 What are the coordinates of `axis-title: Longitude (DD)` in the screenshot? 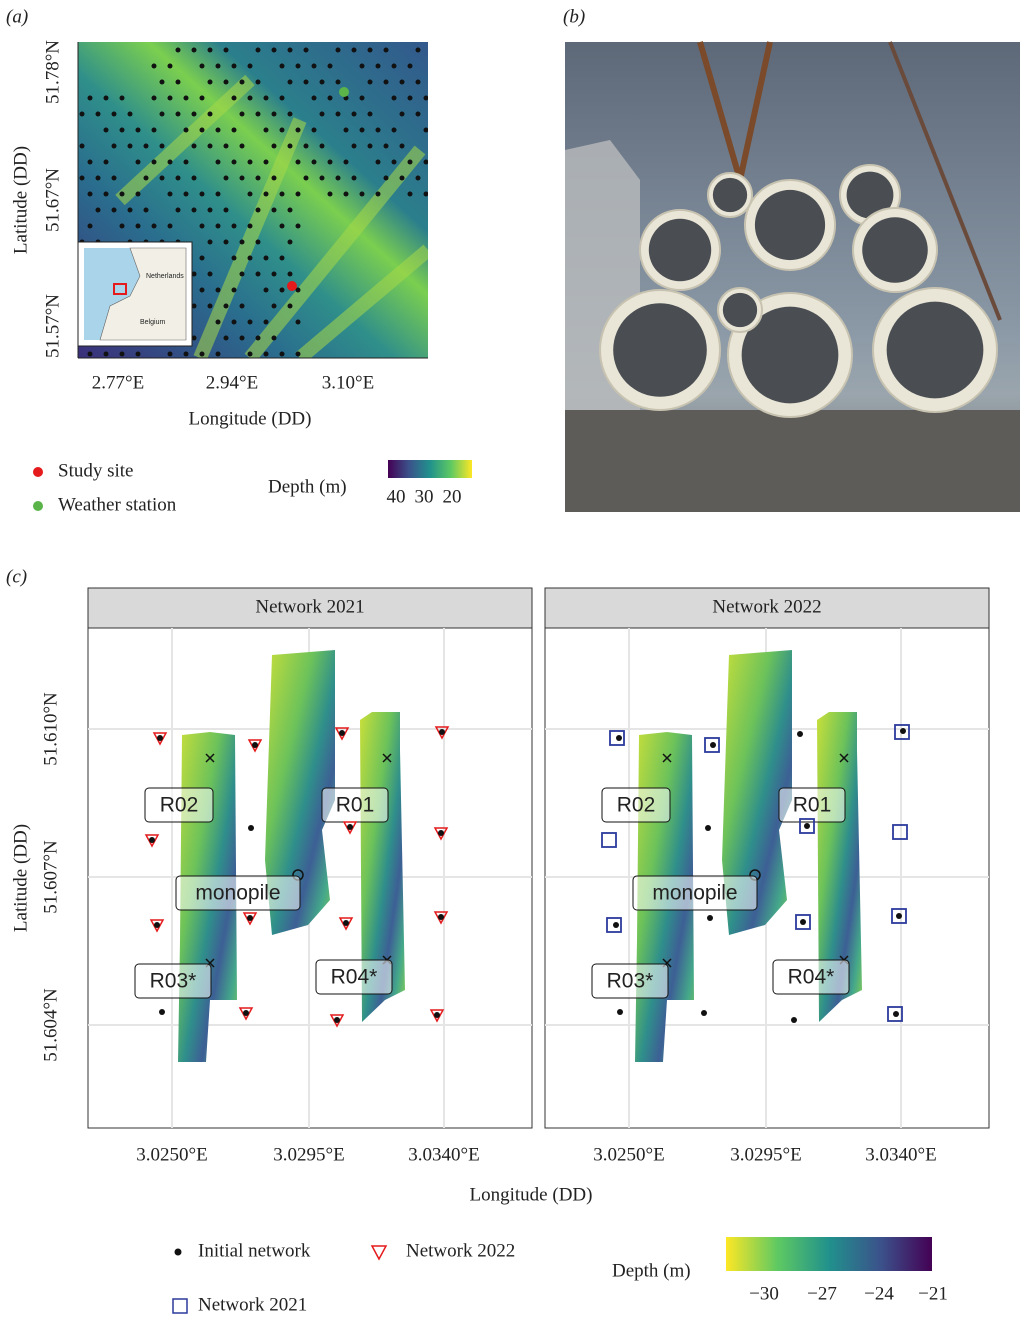 It's located at (531, 1194).